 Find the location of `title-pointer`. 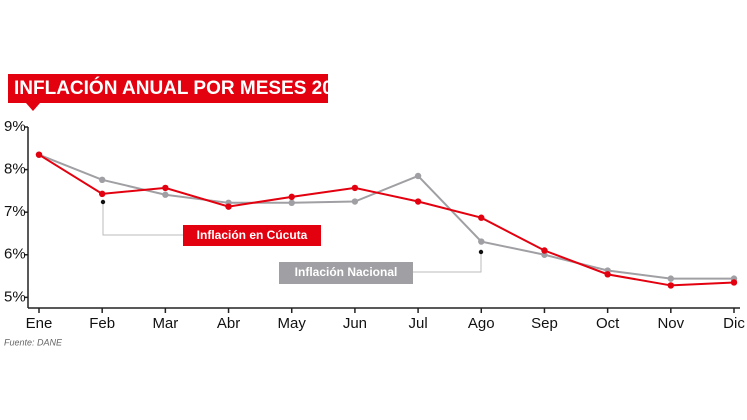

title-pointer is located at coordinates (33, 107).